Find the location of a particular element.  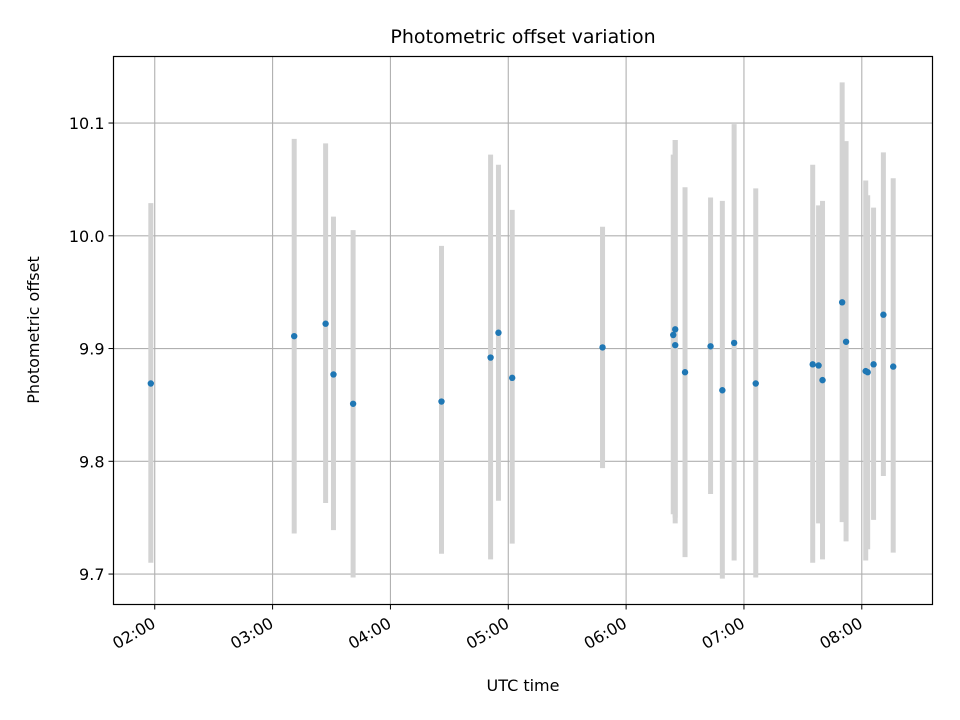

x-tick-label: 06:00 is located at coordinates (605, 634).